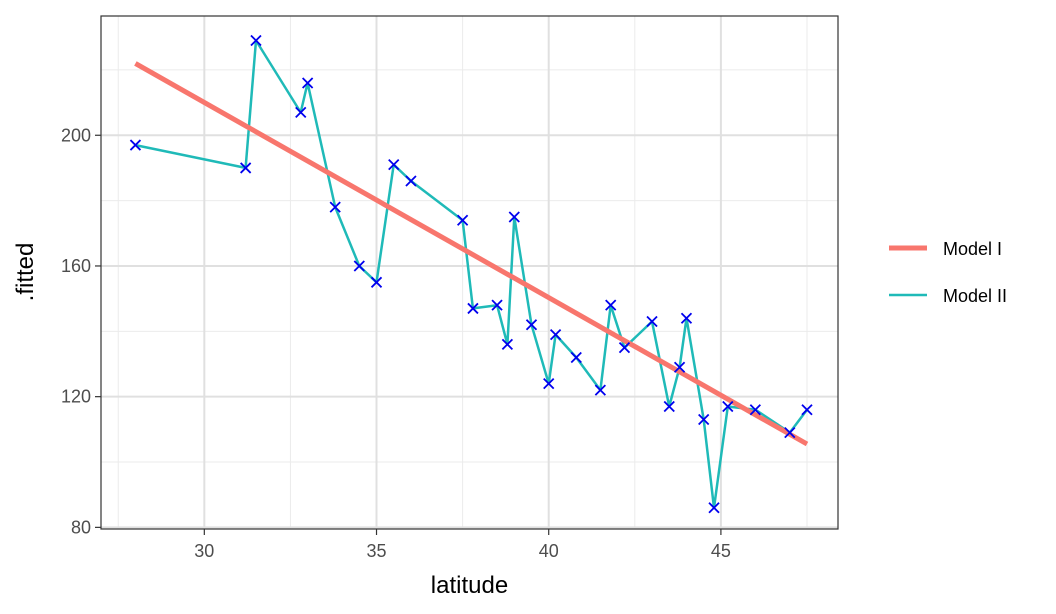 The width and height of the screenshot is (1056, 614). What do you see at coordinates (462, 545) in the screenshot?
I see `x-axis: 30 35 40 45` at bounding box center [462, 545].